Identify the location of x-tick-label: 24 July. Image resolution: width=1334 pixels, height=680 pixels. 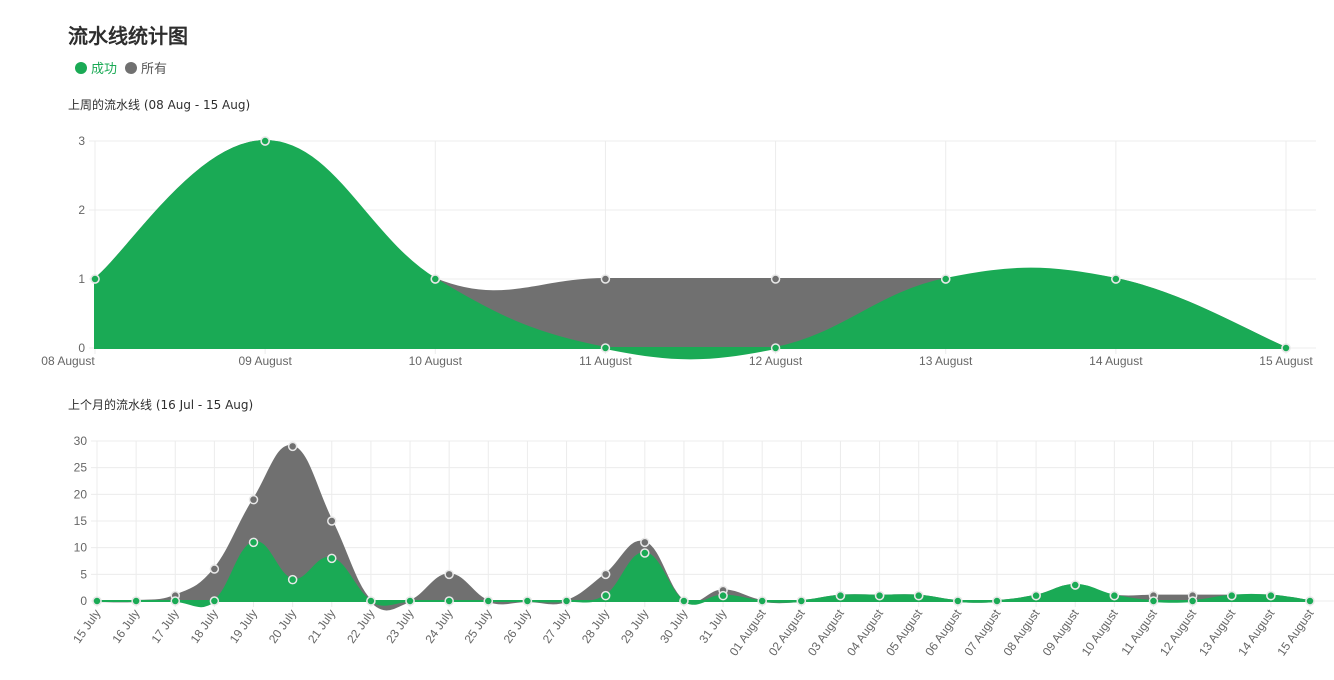
(438, 626).